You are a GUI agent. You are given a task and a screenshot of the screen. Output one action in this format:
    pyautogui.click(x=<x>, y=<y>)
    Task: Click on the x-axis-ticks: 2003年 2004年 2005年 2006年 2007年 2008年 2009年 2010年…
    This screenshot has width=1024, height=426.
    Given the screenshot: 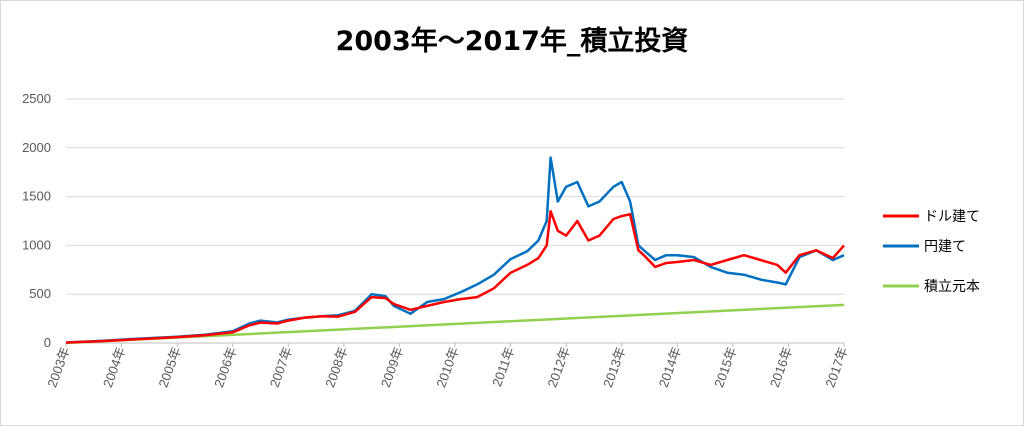 What is the action you would take?
    pyautogui.click(x=447, y=366)
    